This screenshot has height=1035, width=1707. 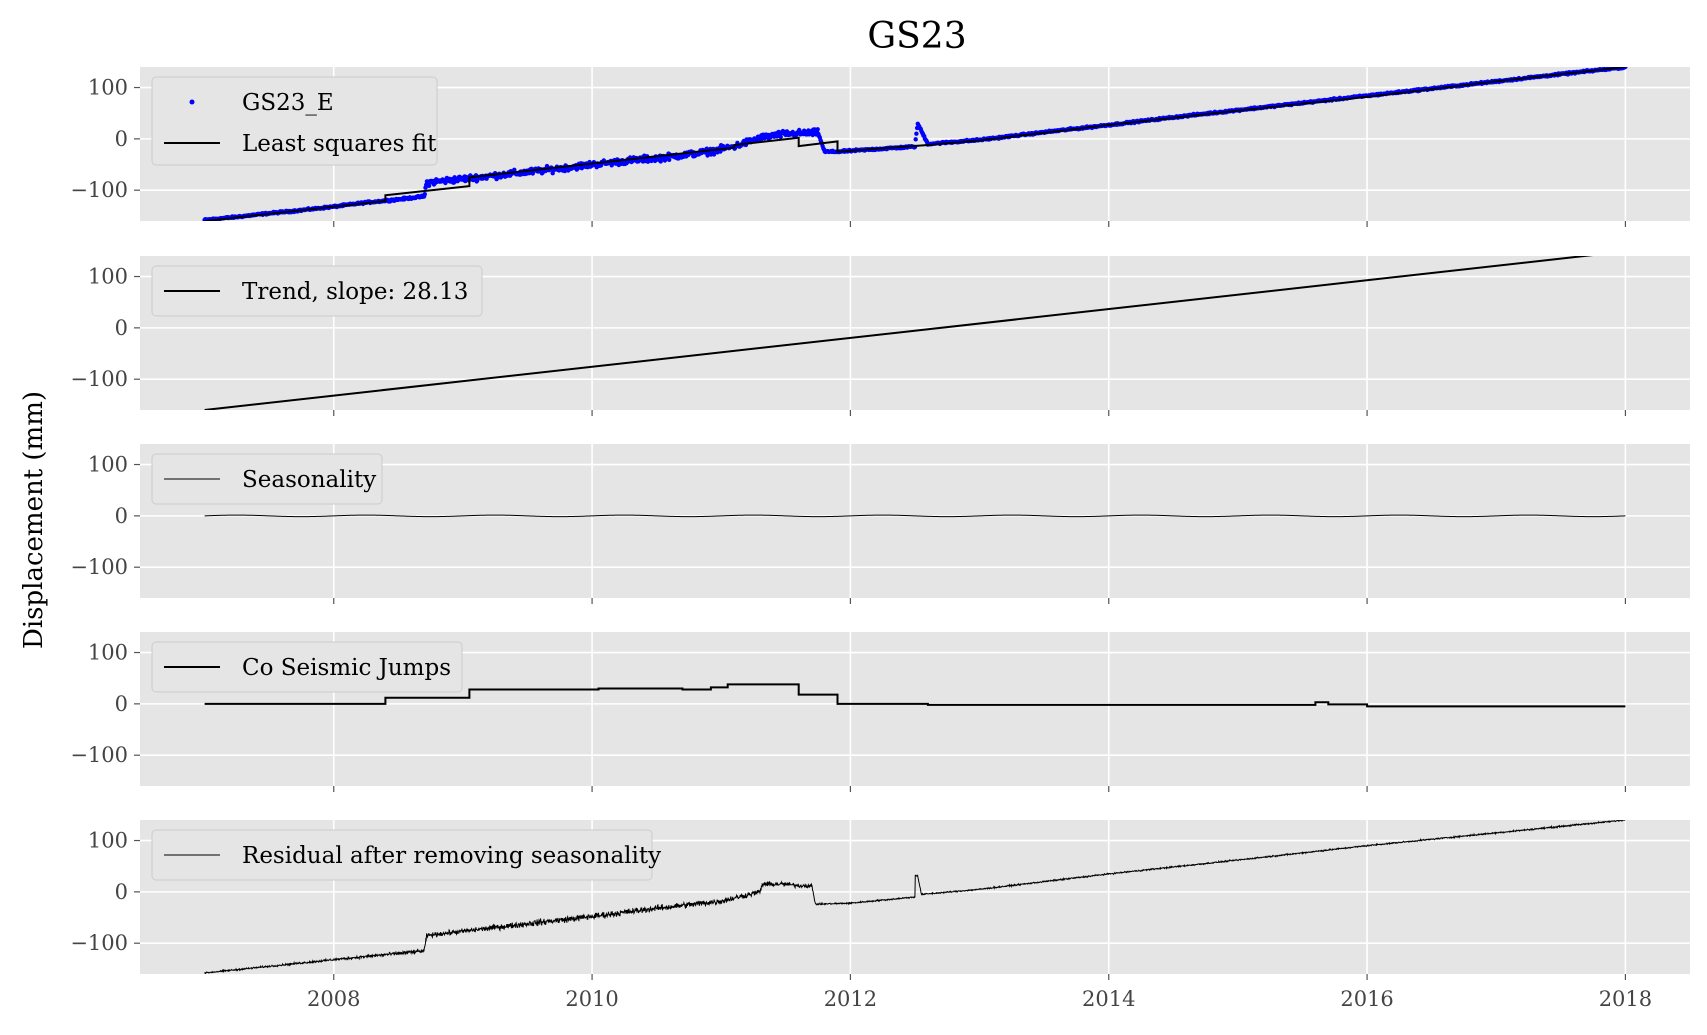 What do you see at coordinates (355, 292) in the screenshot?
I see `legend-entry: Trend, slope: 28.13` at bounding box center [355, 292].